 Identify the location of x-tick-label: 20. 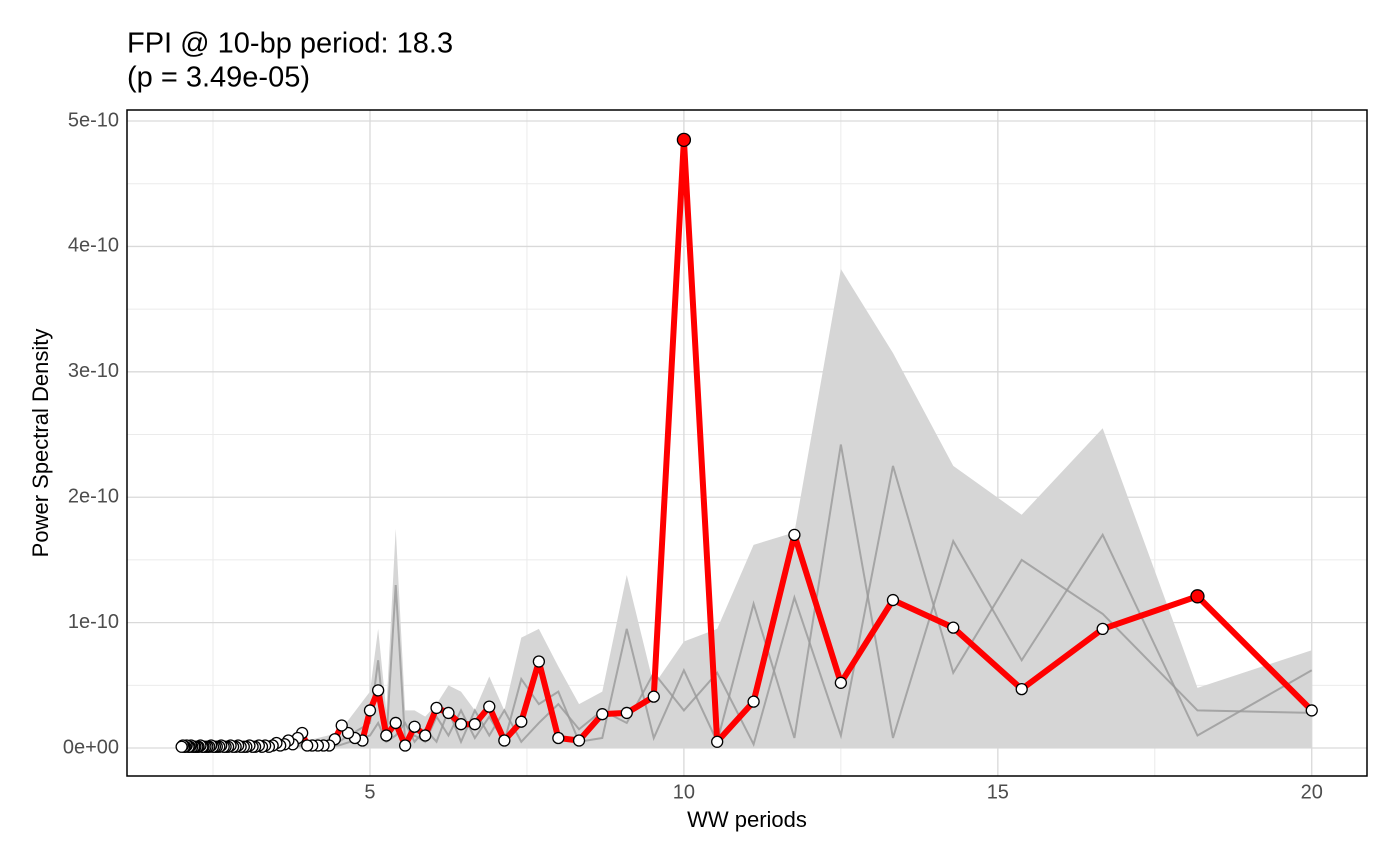
(1312, 792).